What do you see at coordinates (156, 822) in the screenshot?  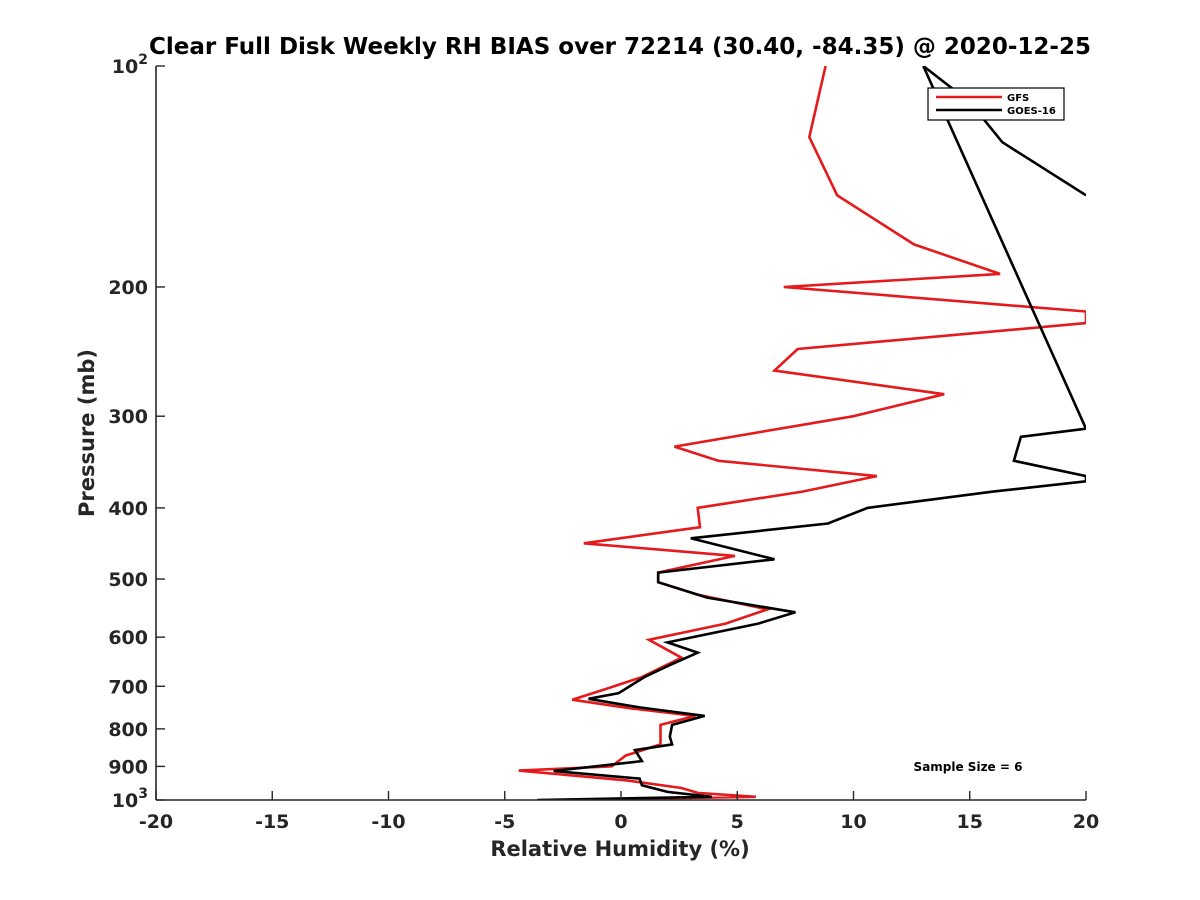 I see `x-tick-label: -20` at bounding box center [156, 822].